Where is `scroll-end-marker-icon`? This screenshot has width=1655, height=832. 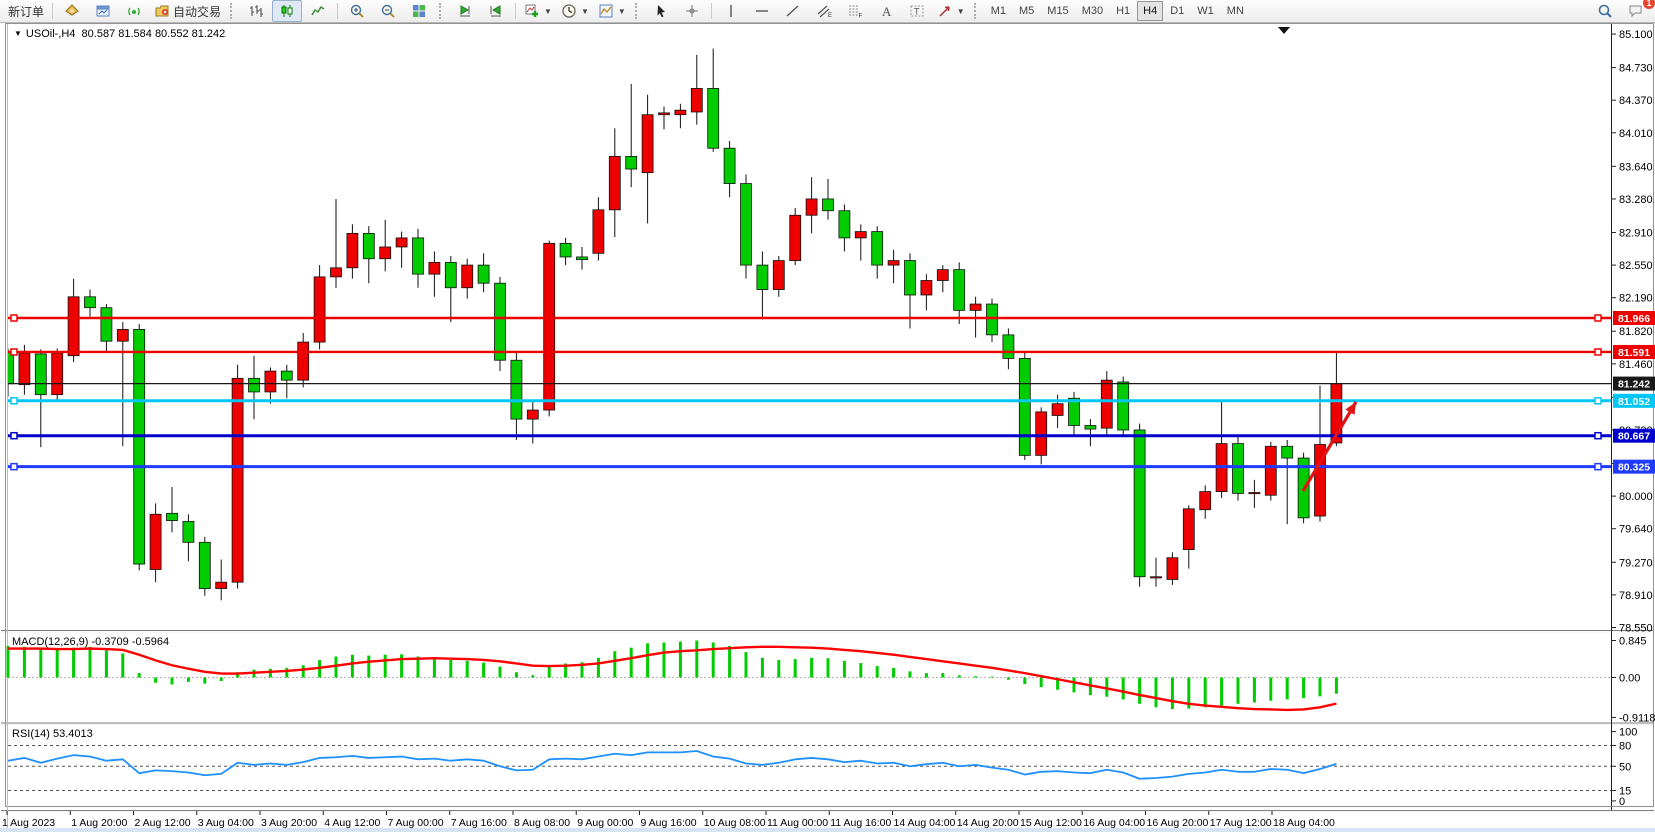
scroll-end-marker-icon is located at coordinates (1284, 30).